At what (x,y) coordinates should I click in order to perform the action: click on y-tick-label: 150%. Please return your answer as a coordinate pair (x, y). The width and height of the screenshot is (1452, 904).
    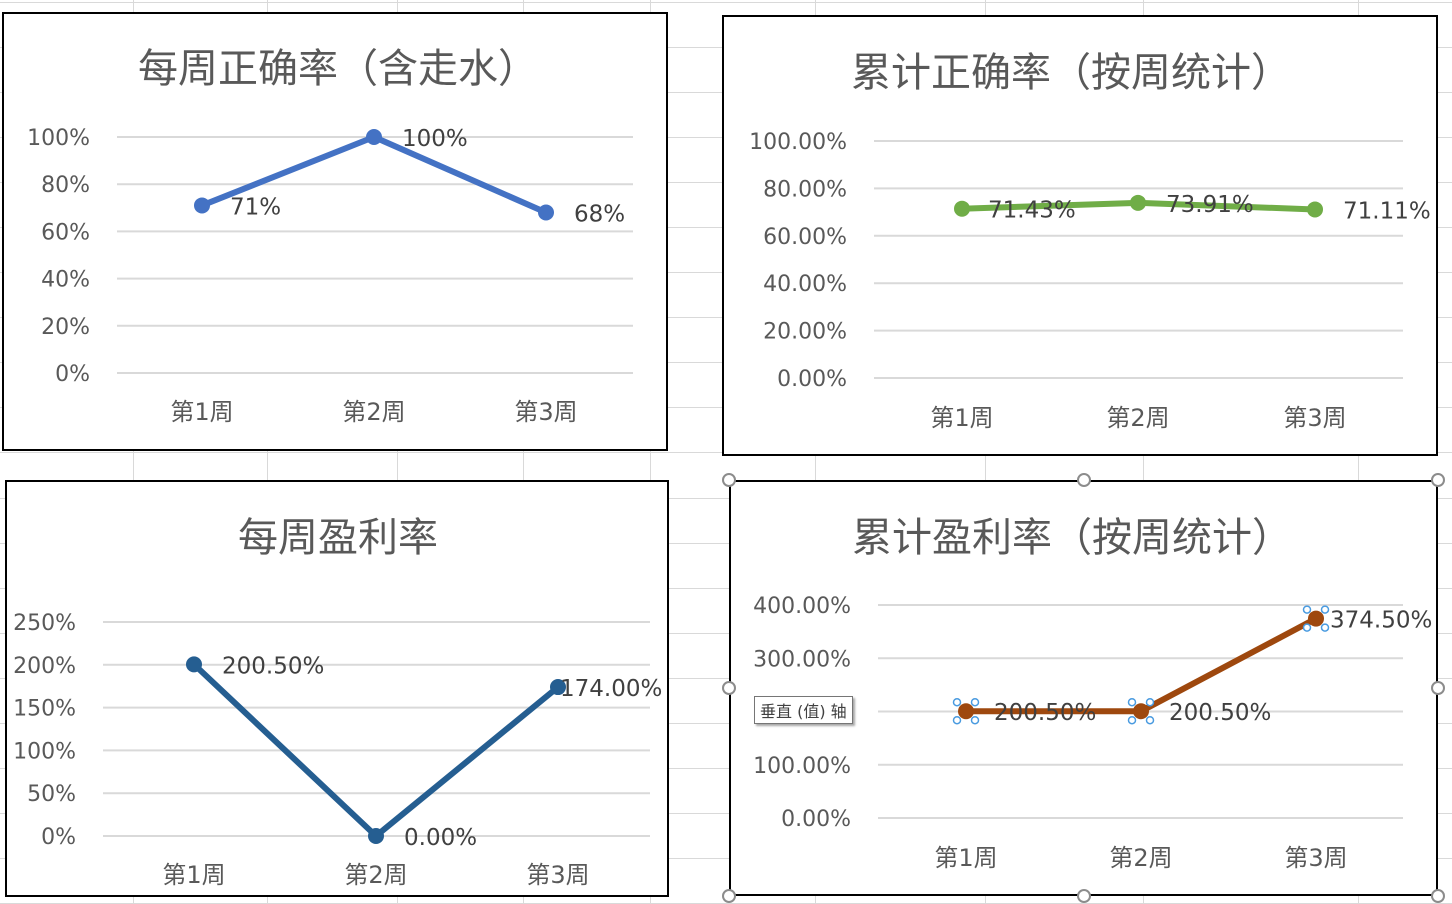
    Looking at the image, I should click on (44, 709).